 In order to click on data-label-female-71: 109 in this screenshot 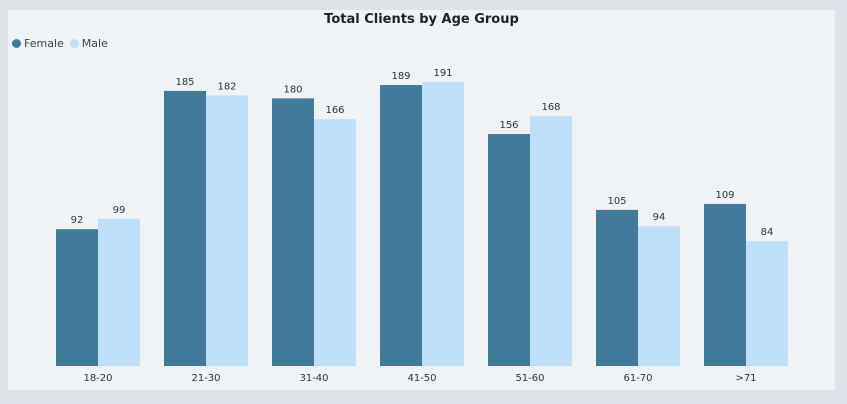, I will do `click(724, 195)`.